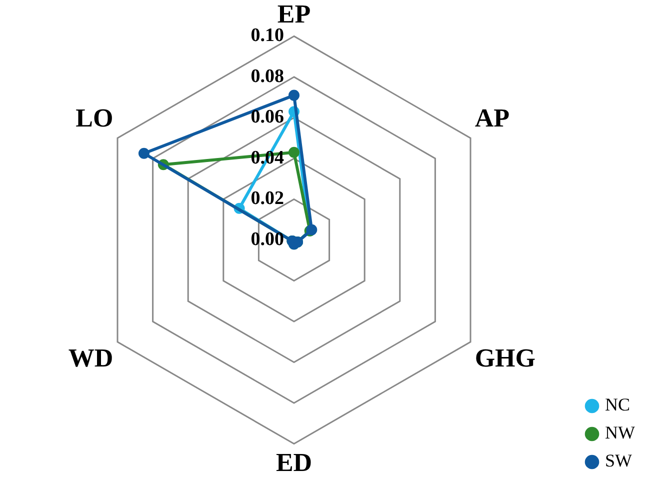  Describe the element at coordinates (618, 460) in the screenshot. I see `legend-label: SW` at that location.